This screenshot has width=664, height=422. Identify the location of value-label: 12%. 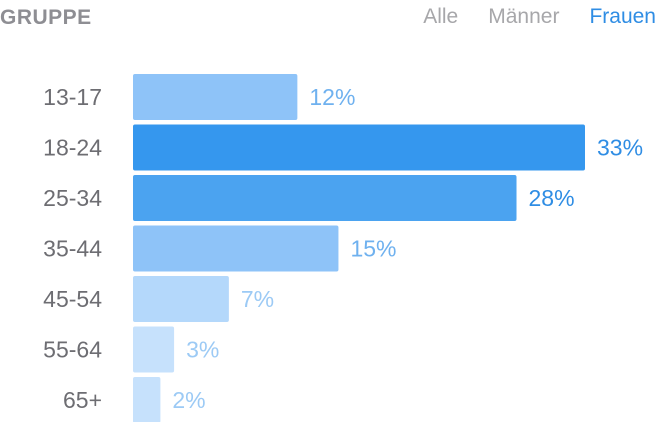
(332, 97).